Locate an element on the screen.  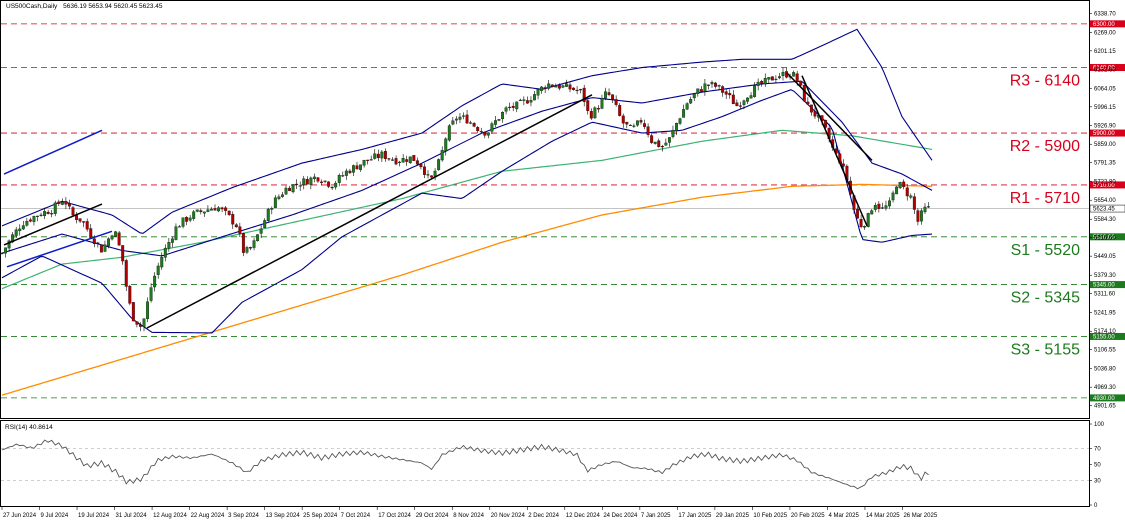
level-name-label: S2 - 5345 is located at coordinates (1045, 298).